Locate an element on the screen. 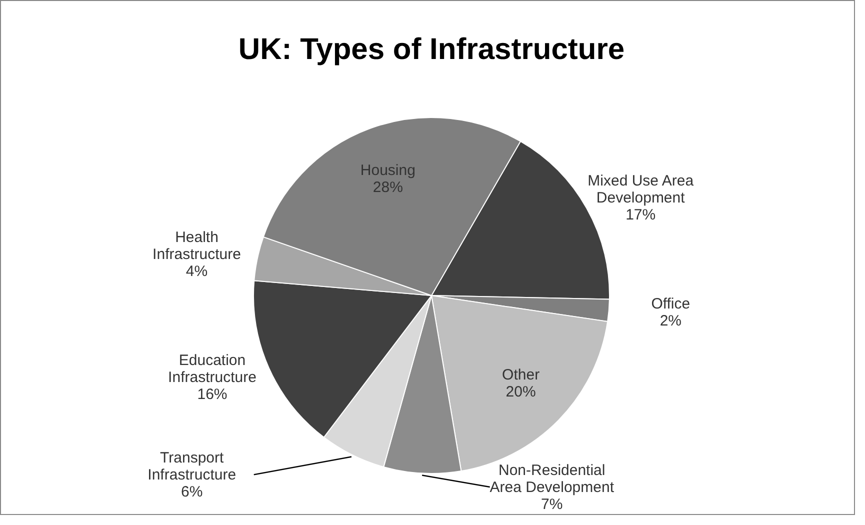  chart-title: UK: Types of Infrastructure is located at coordinates (431, 49).